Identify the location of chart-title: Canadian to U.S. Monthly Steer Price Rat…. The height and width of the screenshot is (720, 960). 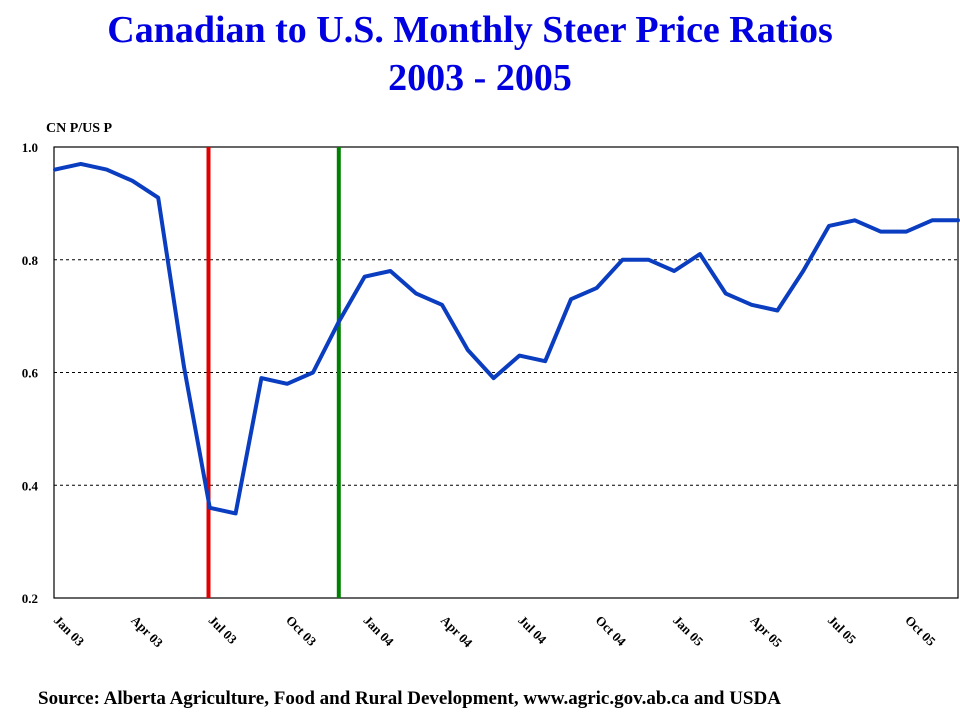
(470, 30).